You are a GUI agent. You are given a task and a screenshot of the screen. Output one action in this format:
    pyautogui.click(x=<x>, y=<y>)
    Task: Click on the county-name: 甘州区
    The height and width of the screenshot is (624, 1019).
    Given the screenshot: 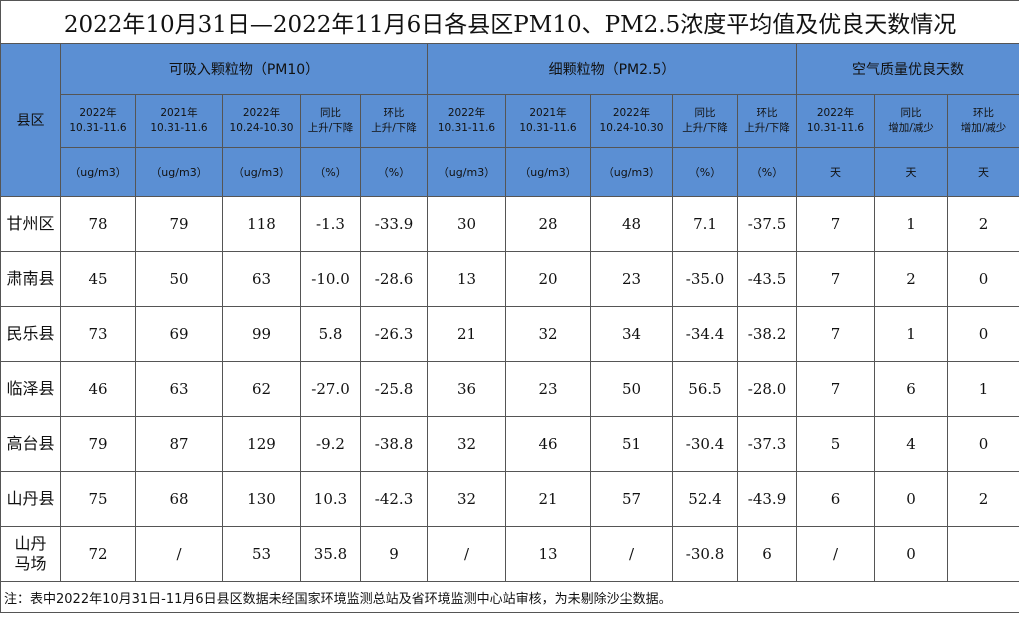 What is the action you would take?
    pyautogui.click(x=30, y=224)
    